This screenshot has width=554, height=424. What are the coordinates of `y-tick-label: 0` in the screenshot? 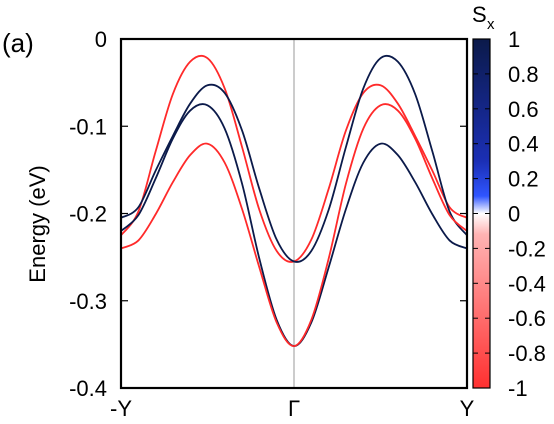 It's located at (101, 39).